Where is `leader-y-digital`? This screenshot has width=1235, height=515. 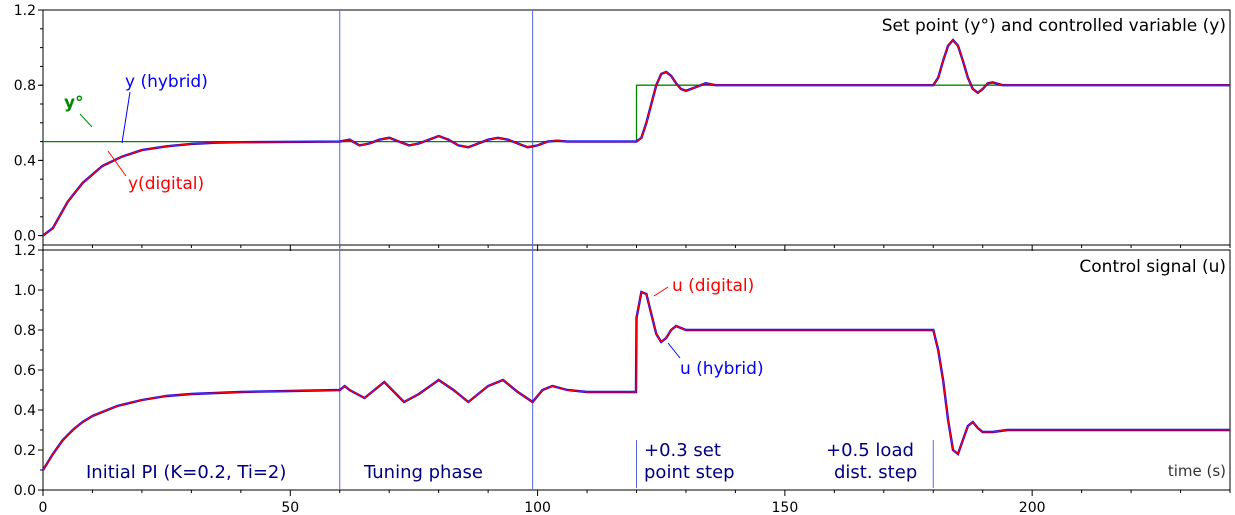 leader-y-digital is located at coordinates (117, 163).